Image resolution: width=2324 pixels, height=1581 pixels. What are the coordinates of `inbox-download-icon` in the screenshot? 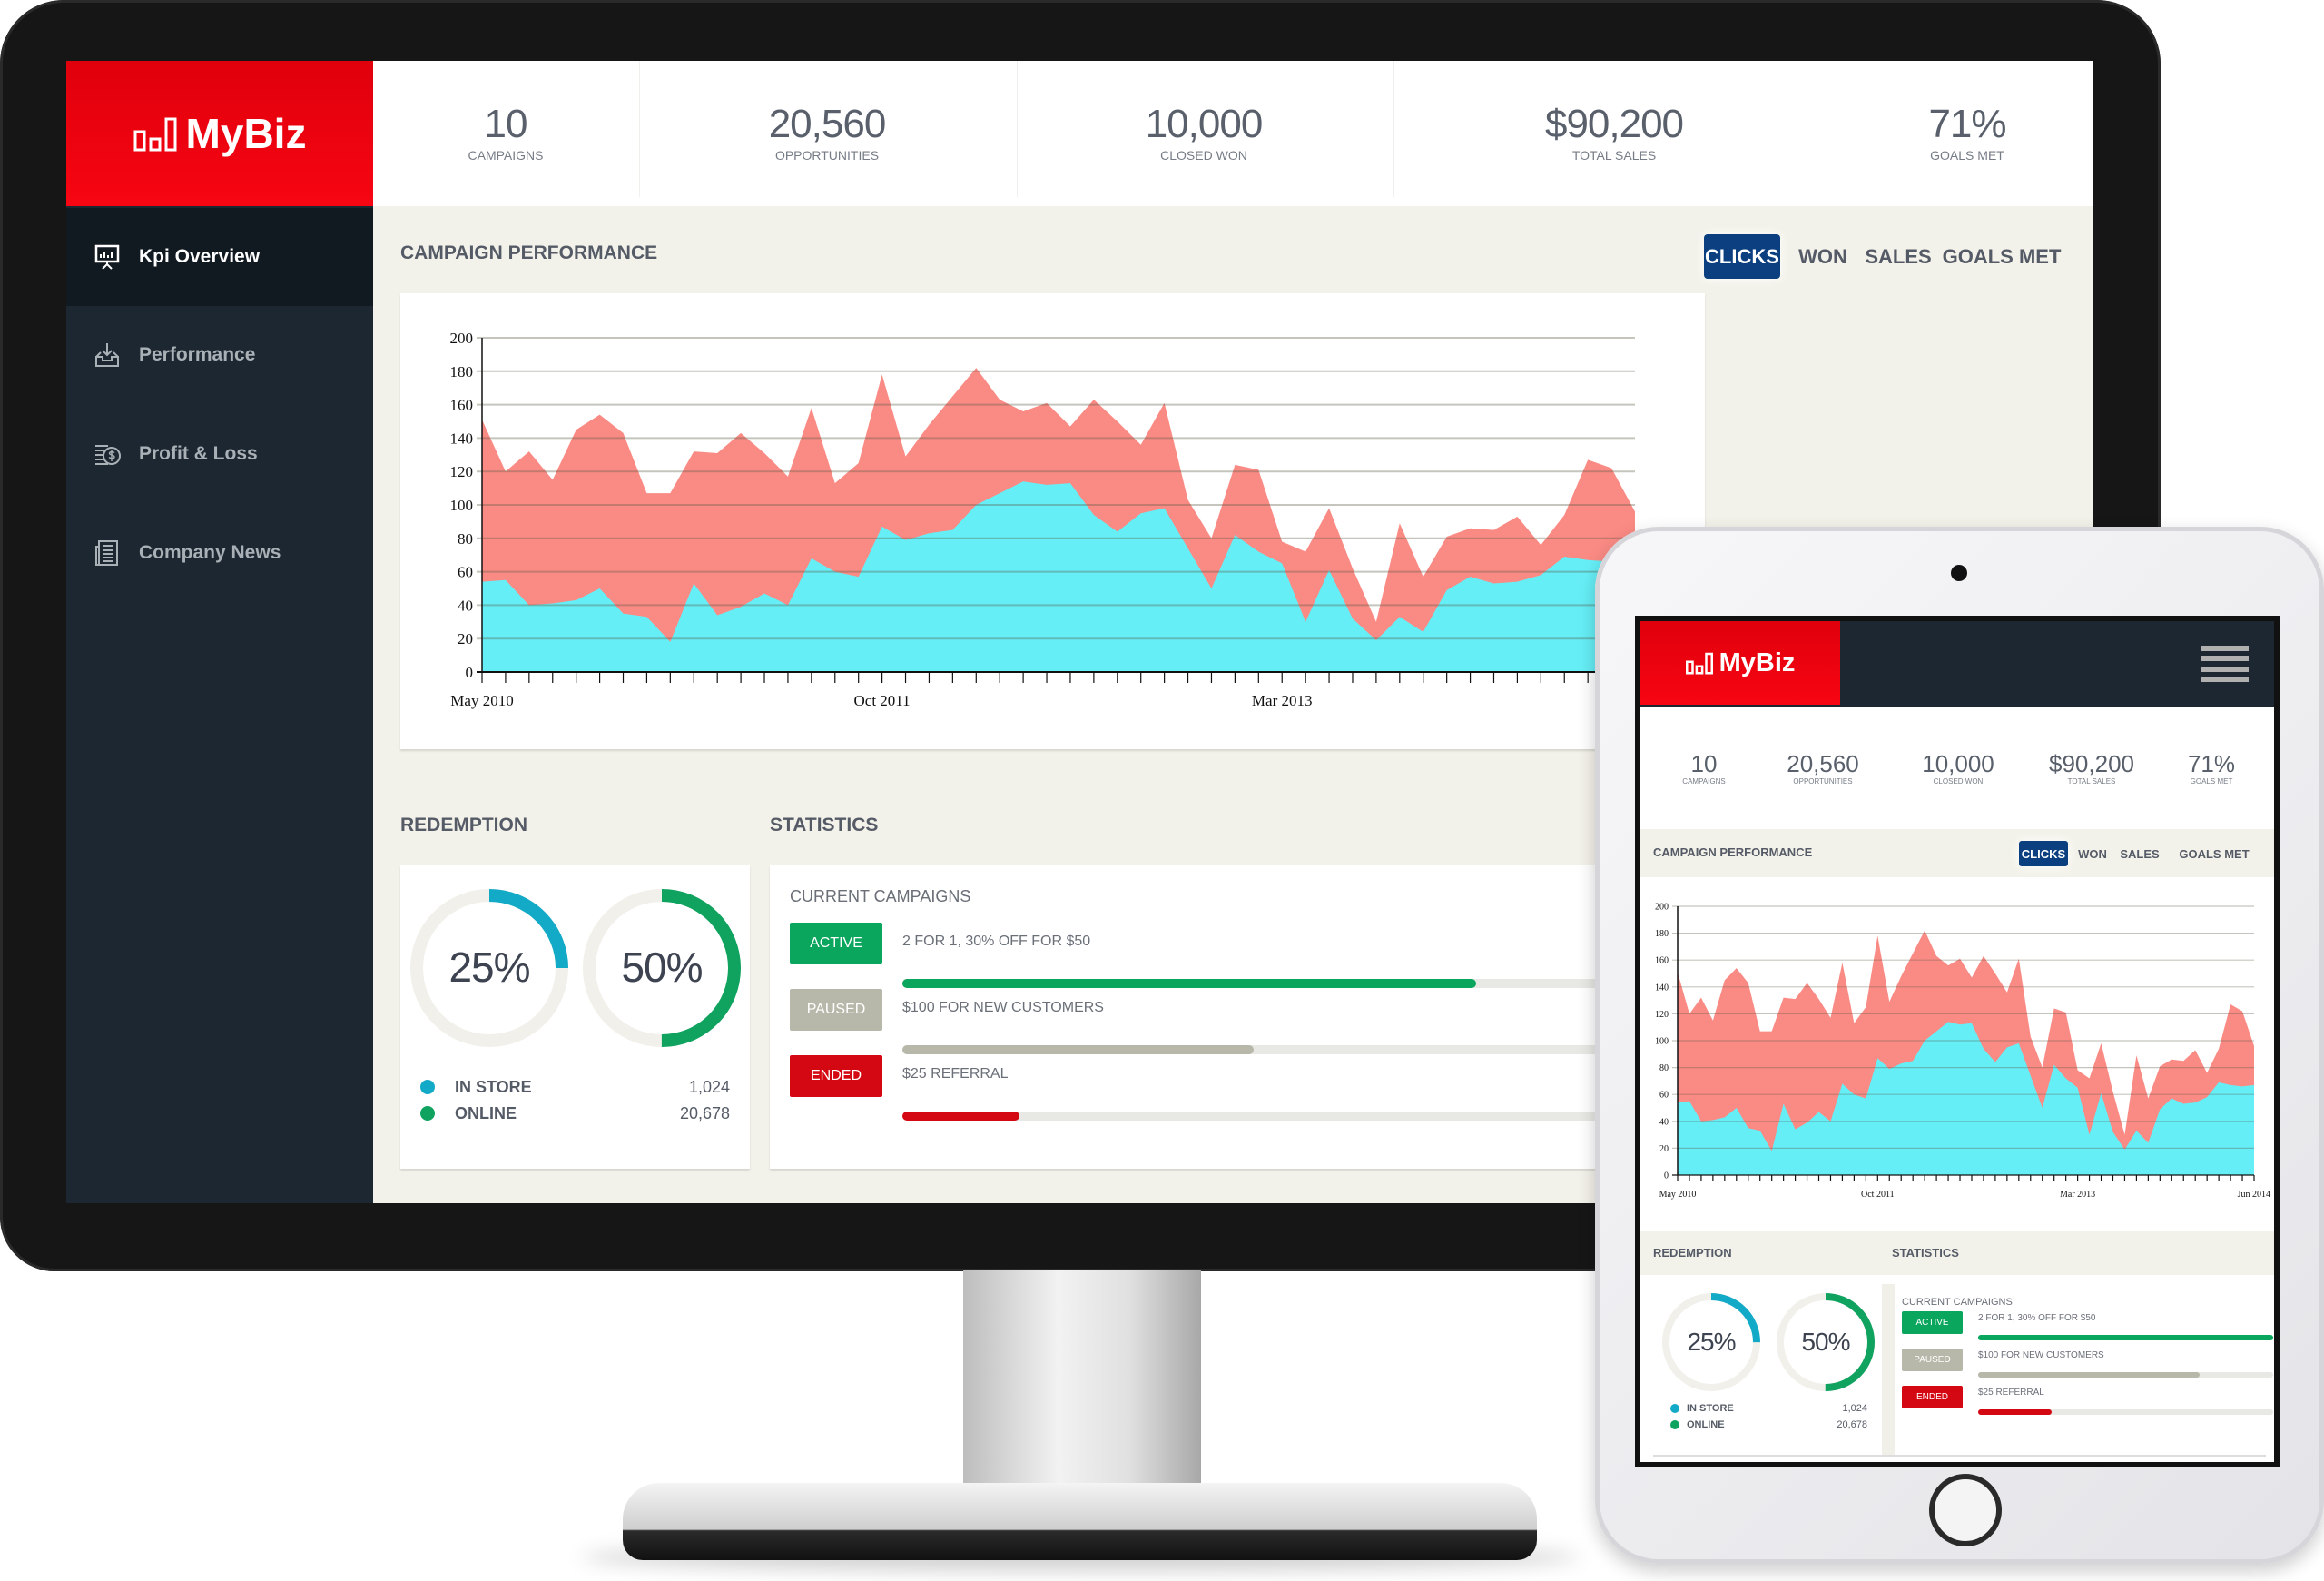 It's located at (107, 355).